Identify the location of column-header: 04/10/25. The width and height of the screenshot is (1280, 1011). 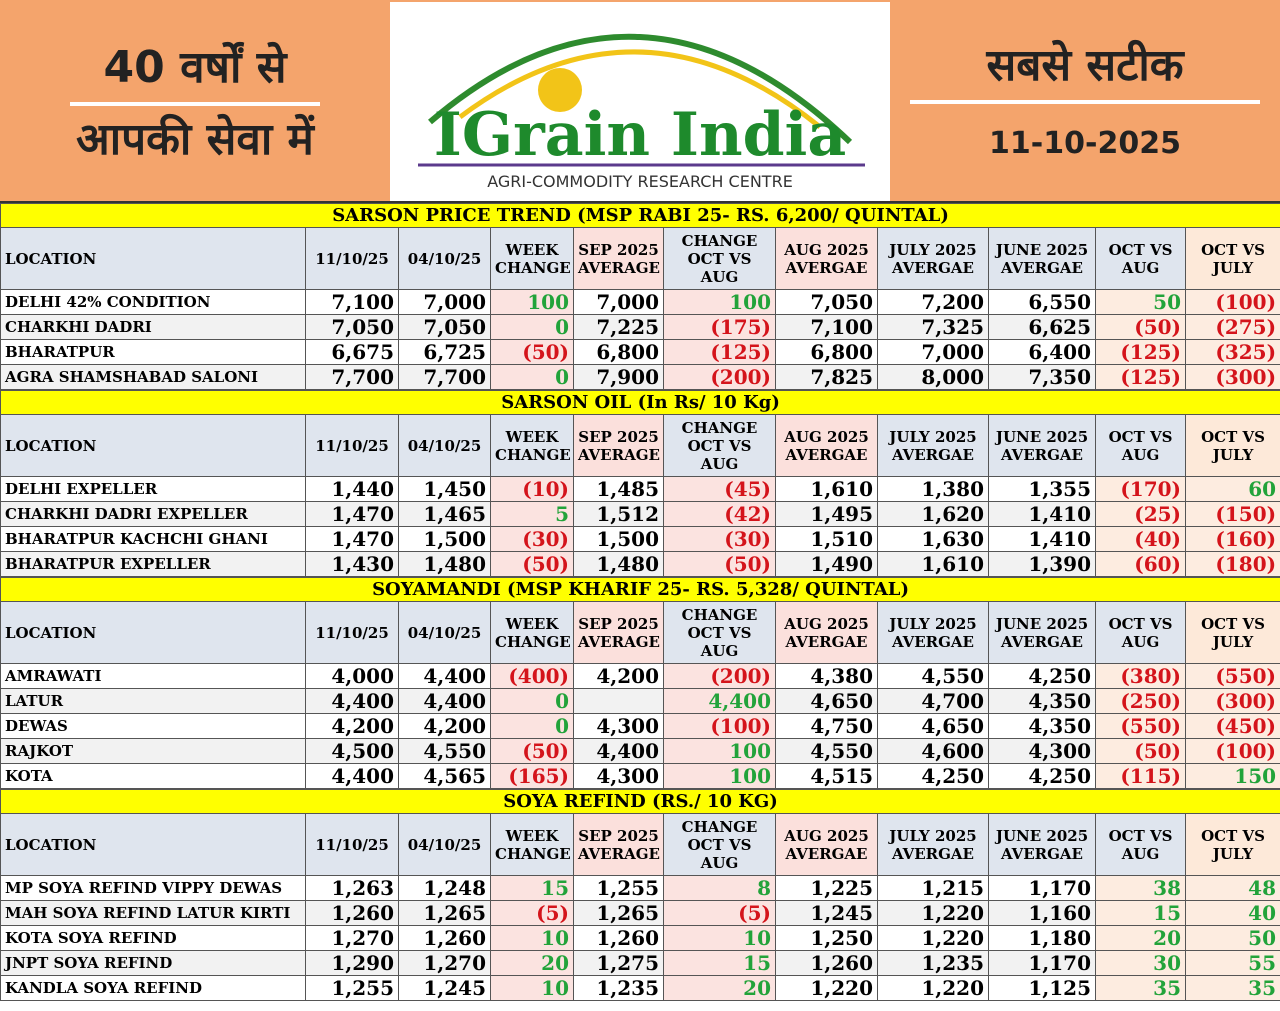
(444, 632).